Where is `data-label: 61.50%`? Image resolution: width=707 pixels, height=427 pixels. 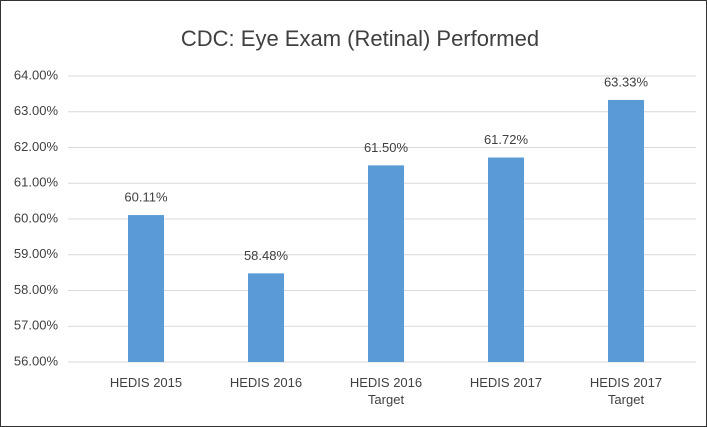
data-label: 61.50% is located at coordinates (386, 147).